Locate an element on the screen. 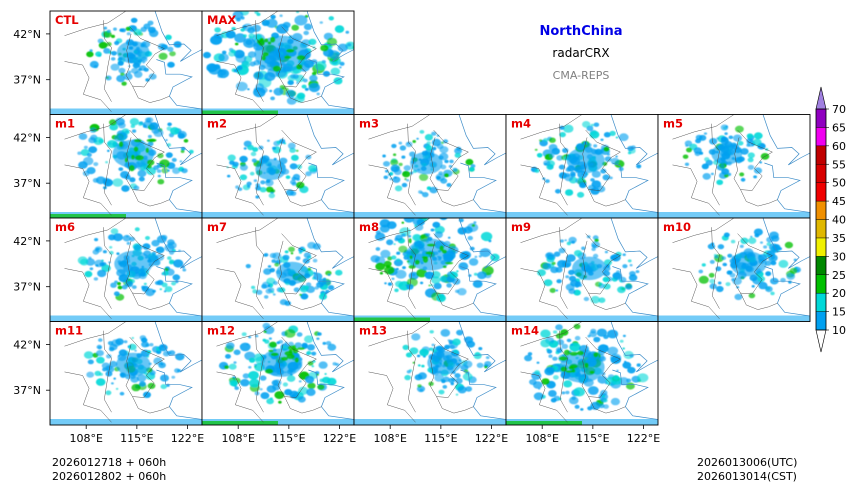  x-tick-label: 108°E is located at coordinates (541, 438).